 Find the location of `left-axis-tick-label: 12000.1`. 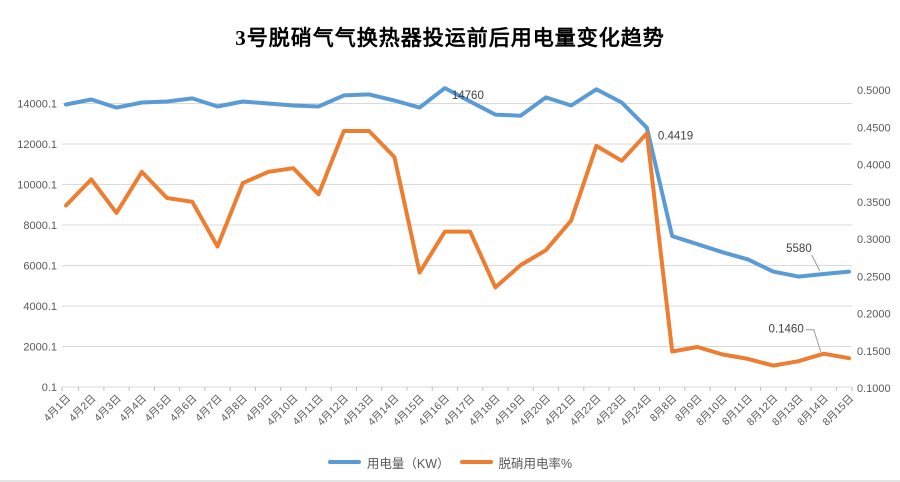

left-axis-tick-label: 12000.1 is located at coordinates (37, 145).